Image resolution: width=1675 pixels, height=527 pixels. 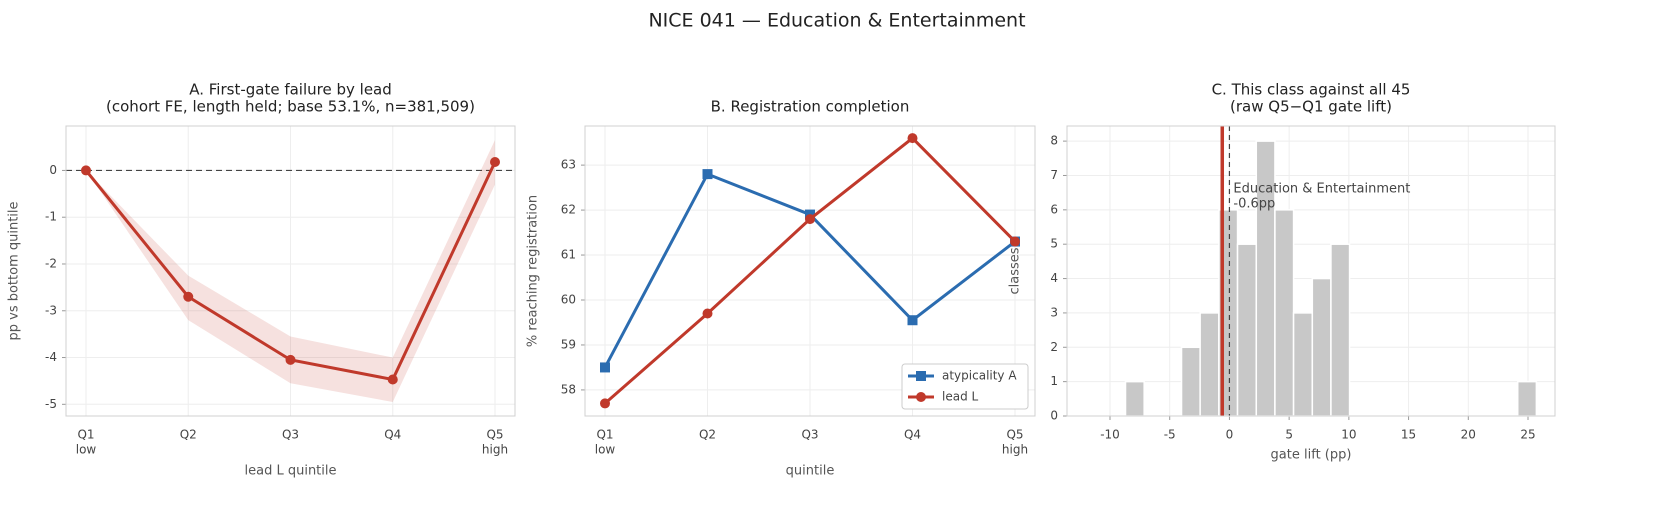 What do you see at coordinates (1054, 209) in the screenshot?
I see `y-tick-label: 6` at bounding box center [1054, 209].